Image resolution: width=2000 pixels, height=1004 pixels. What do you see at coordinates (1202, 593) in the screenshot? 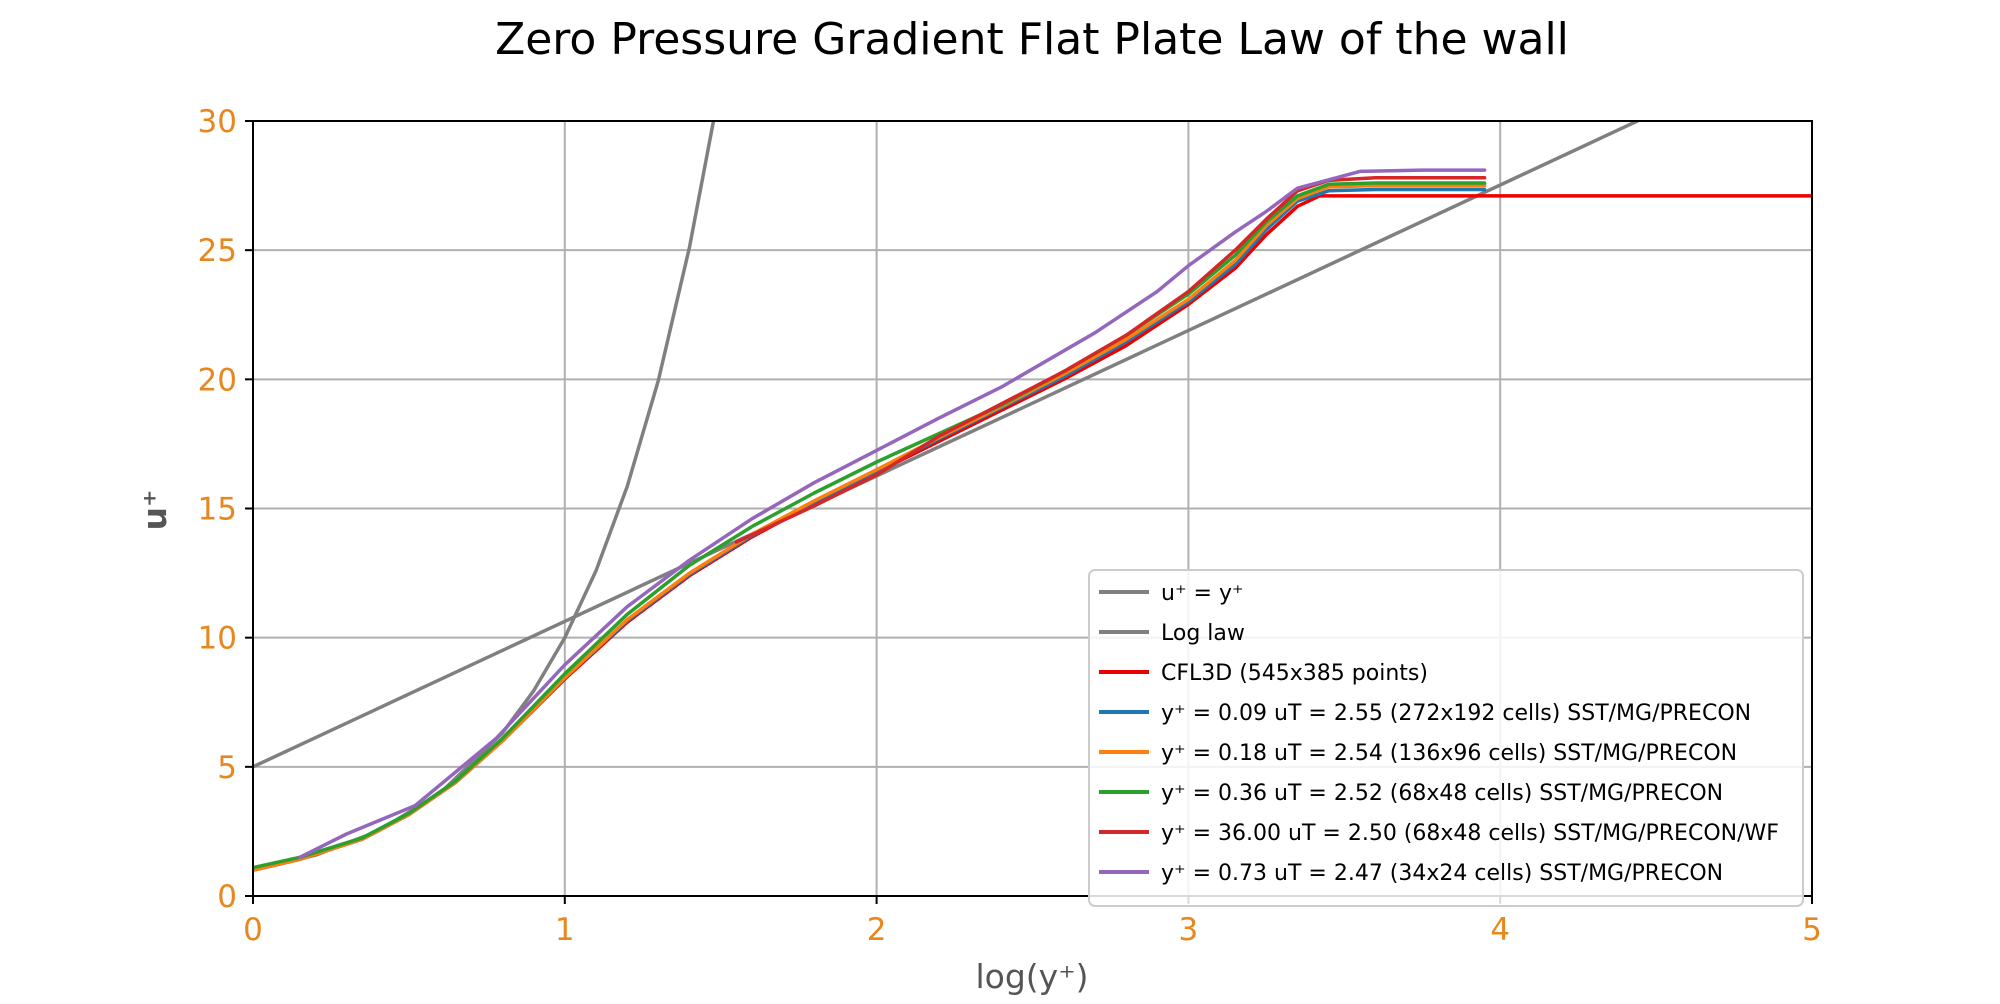
I see `legend-label: u⁺ = y⁺` at bounding box center [1202, 593].